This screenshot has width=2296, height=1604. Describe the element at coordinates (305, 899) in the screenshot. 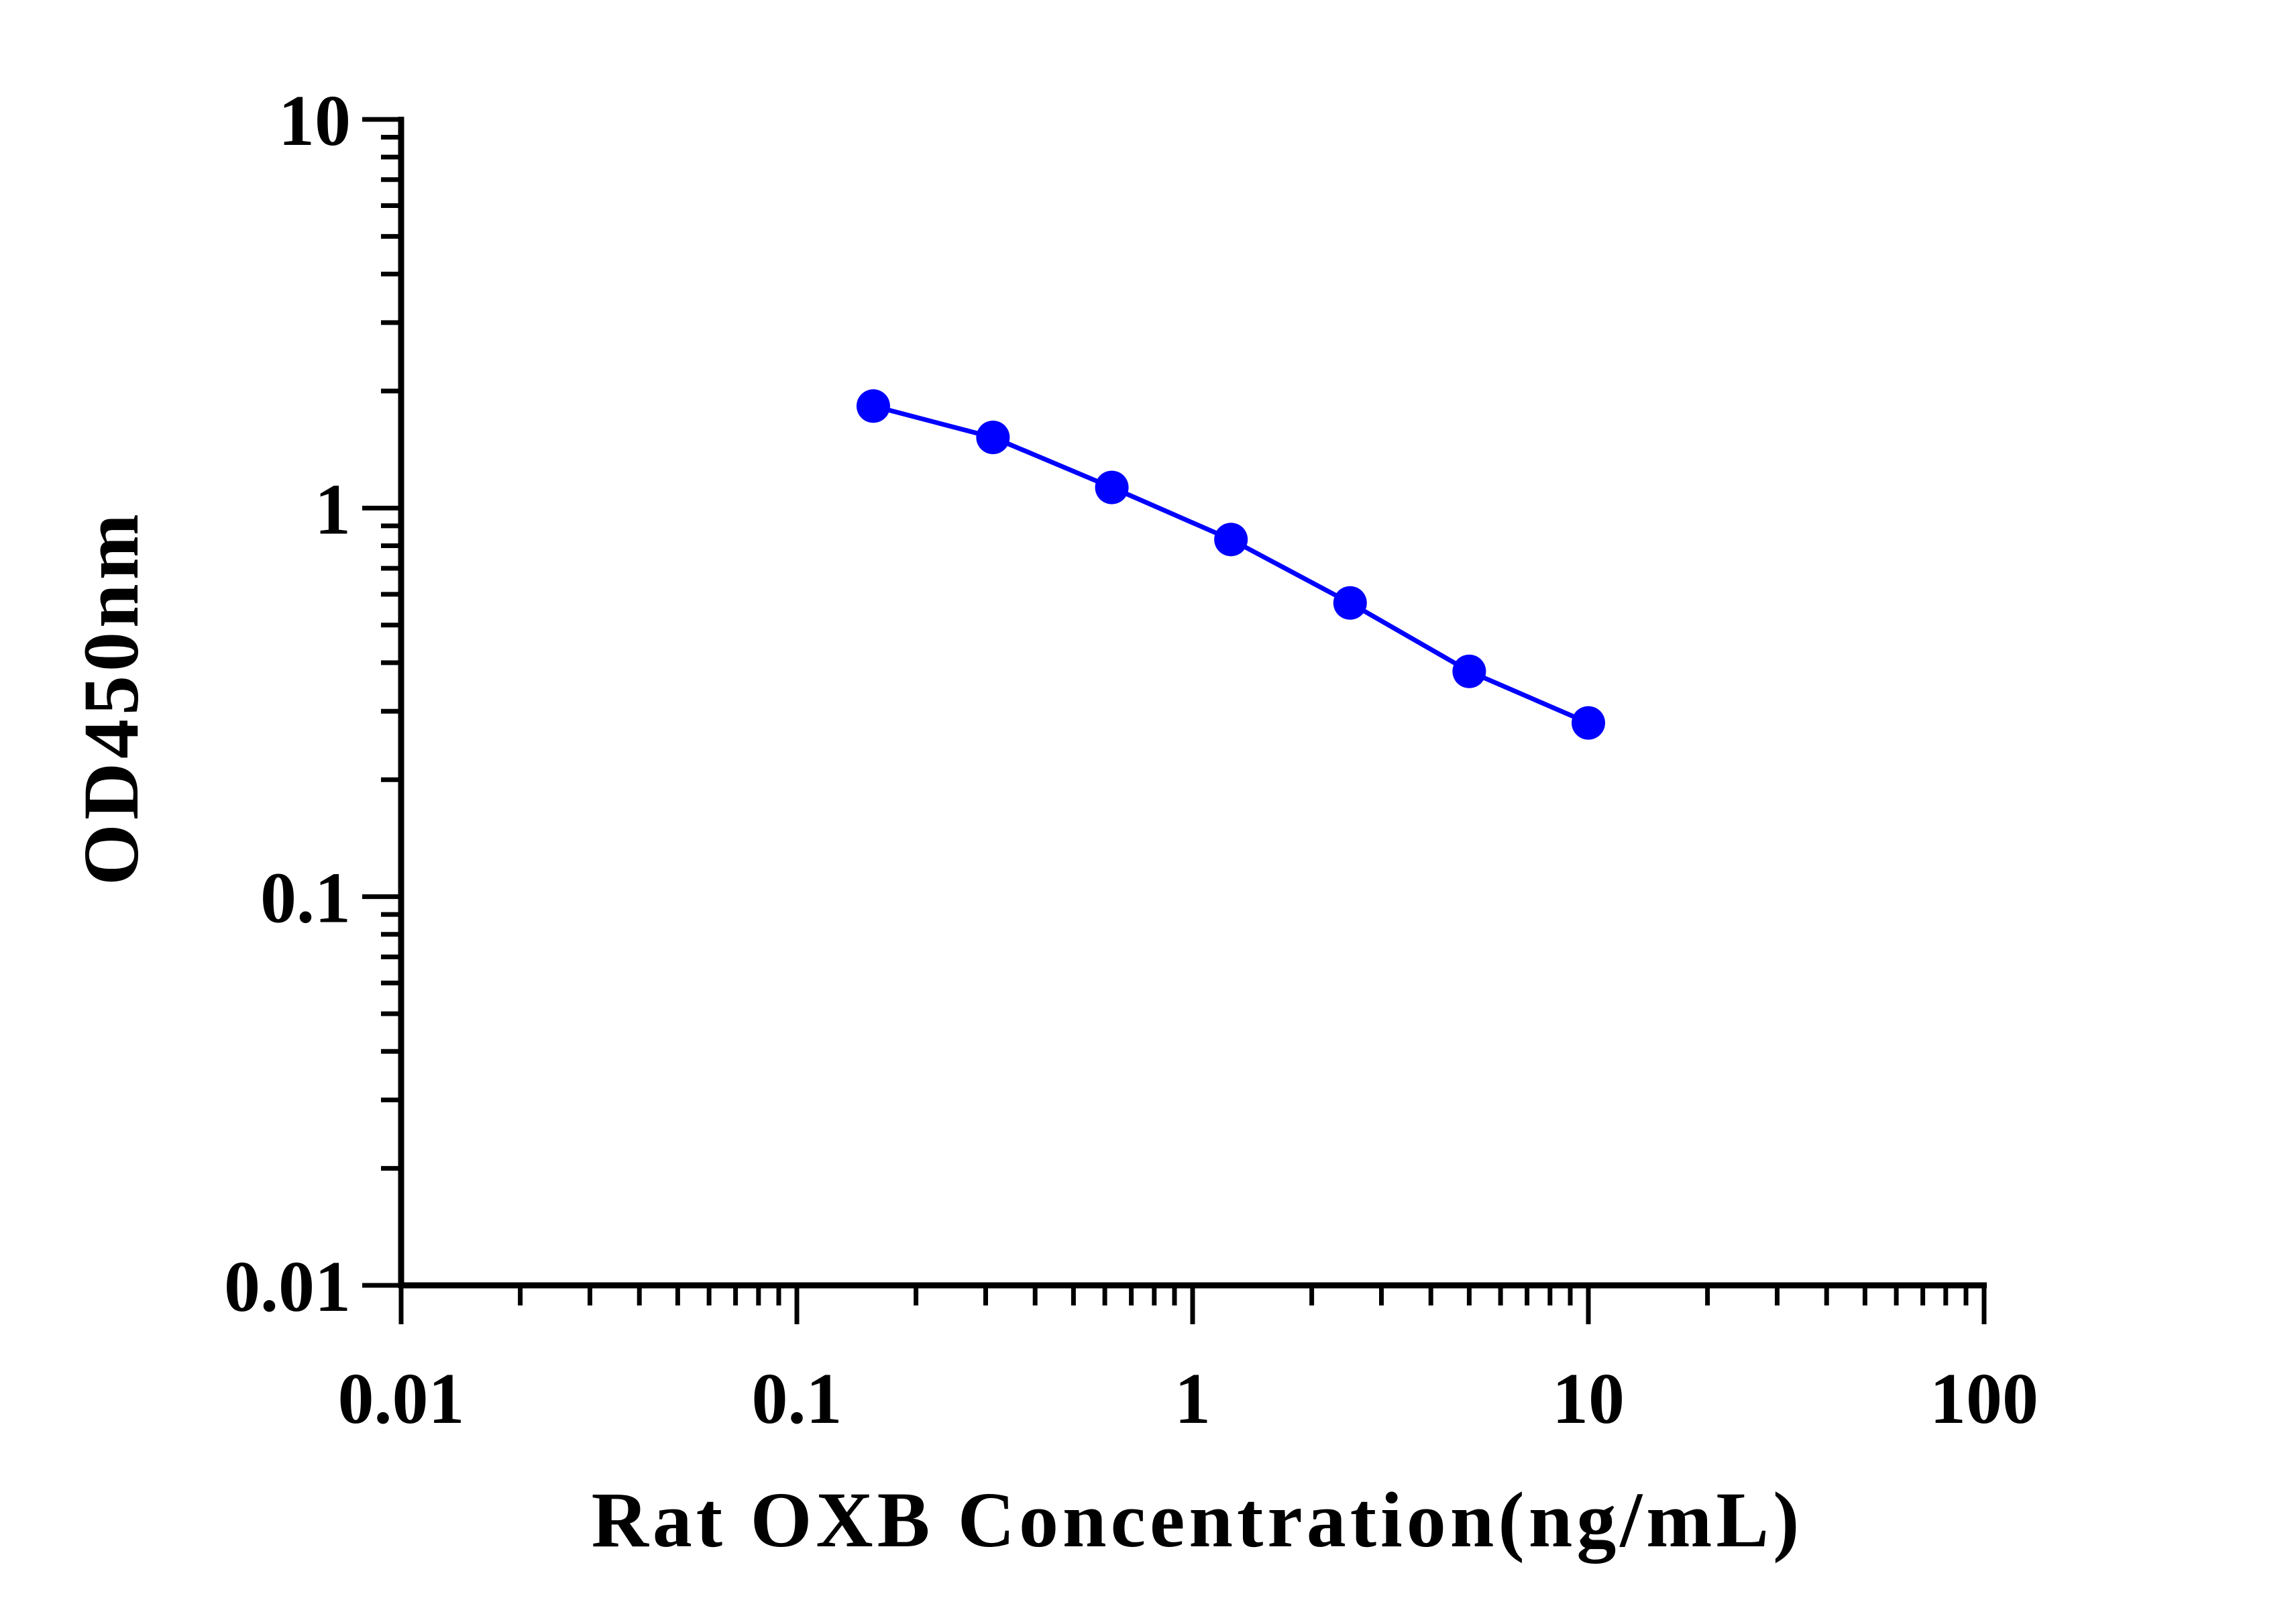

I see `y-tick-label: 0.1` at that location.